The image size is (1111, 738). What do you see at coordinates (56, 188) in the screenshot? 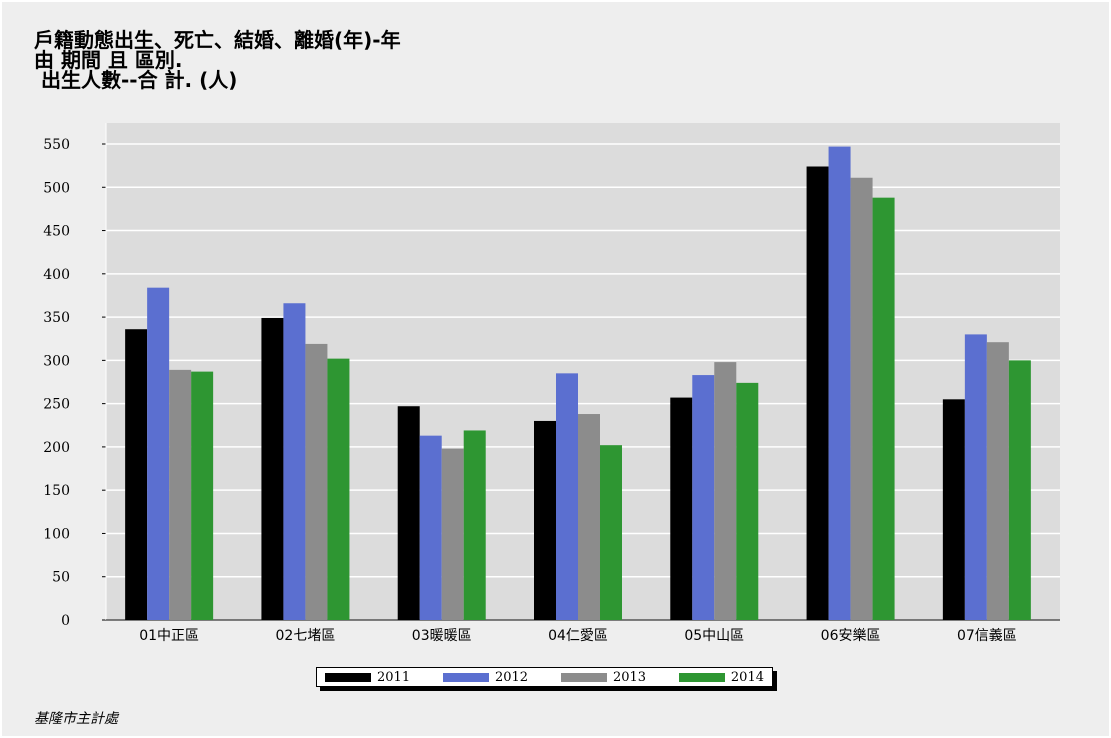
I see `y-tick-label: 500` at bounding box center [56, 188].